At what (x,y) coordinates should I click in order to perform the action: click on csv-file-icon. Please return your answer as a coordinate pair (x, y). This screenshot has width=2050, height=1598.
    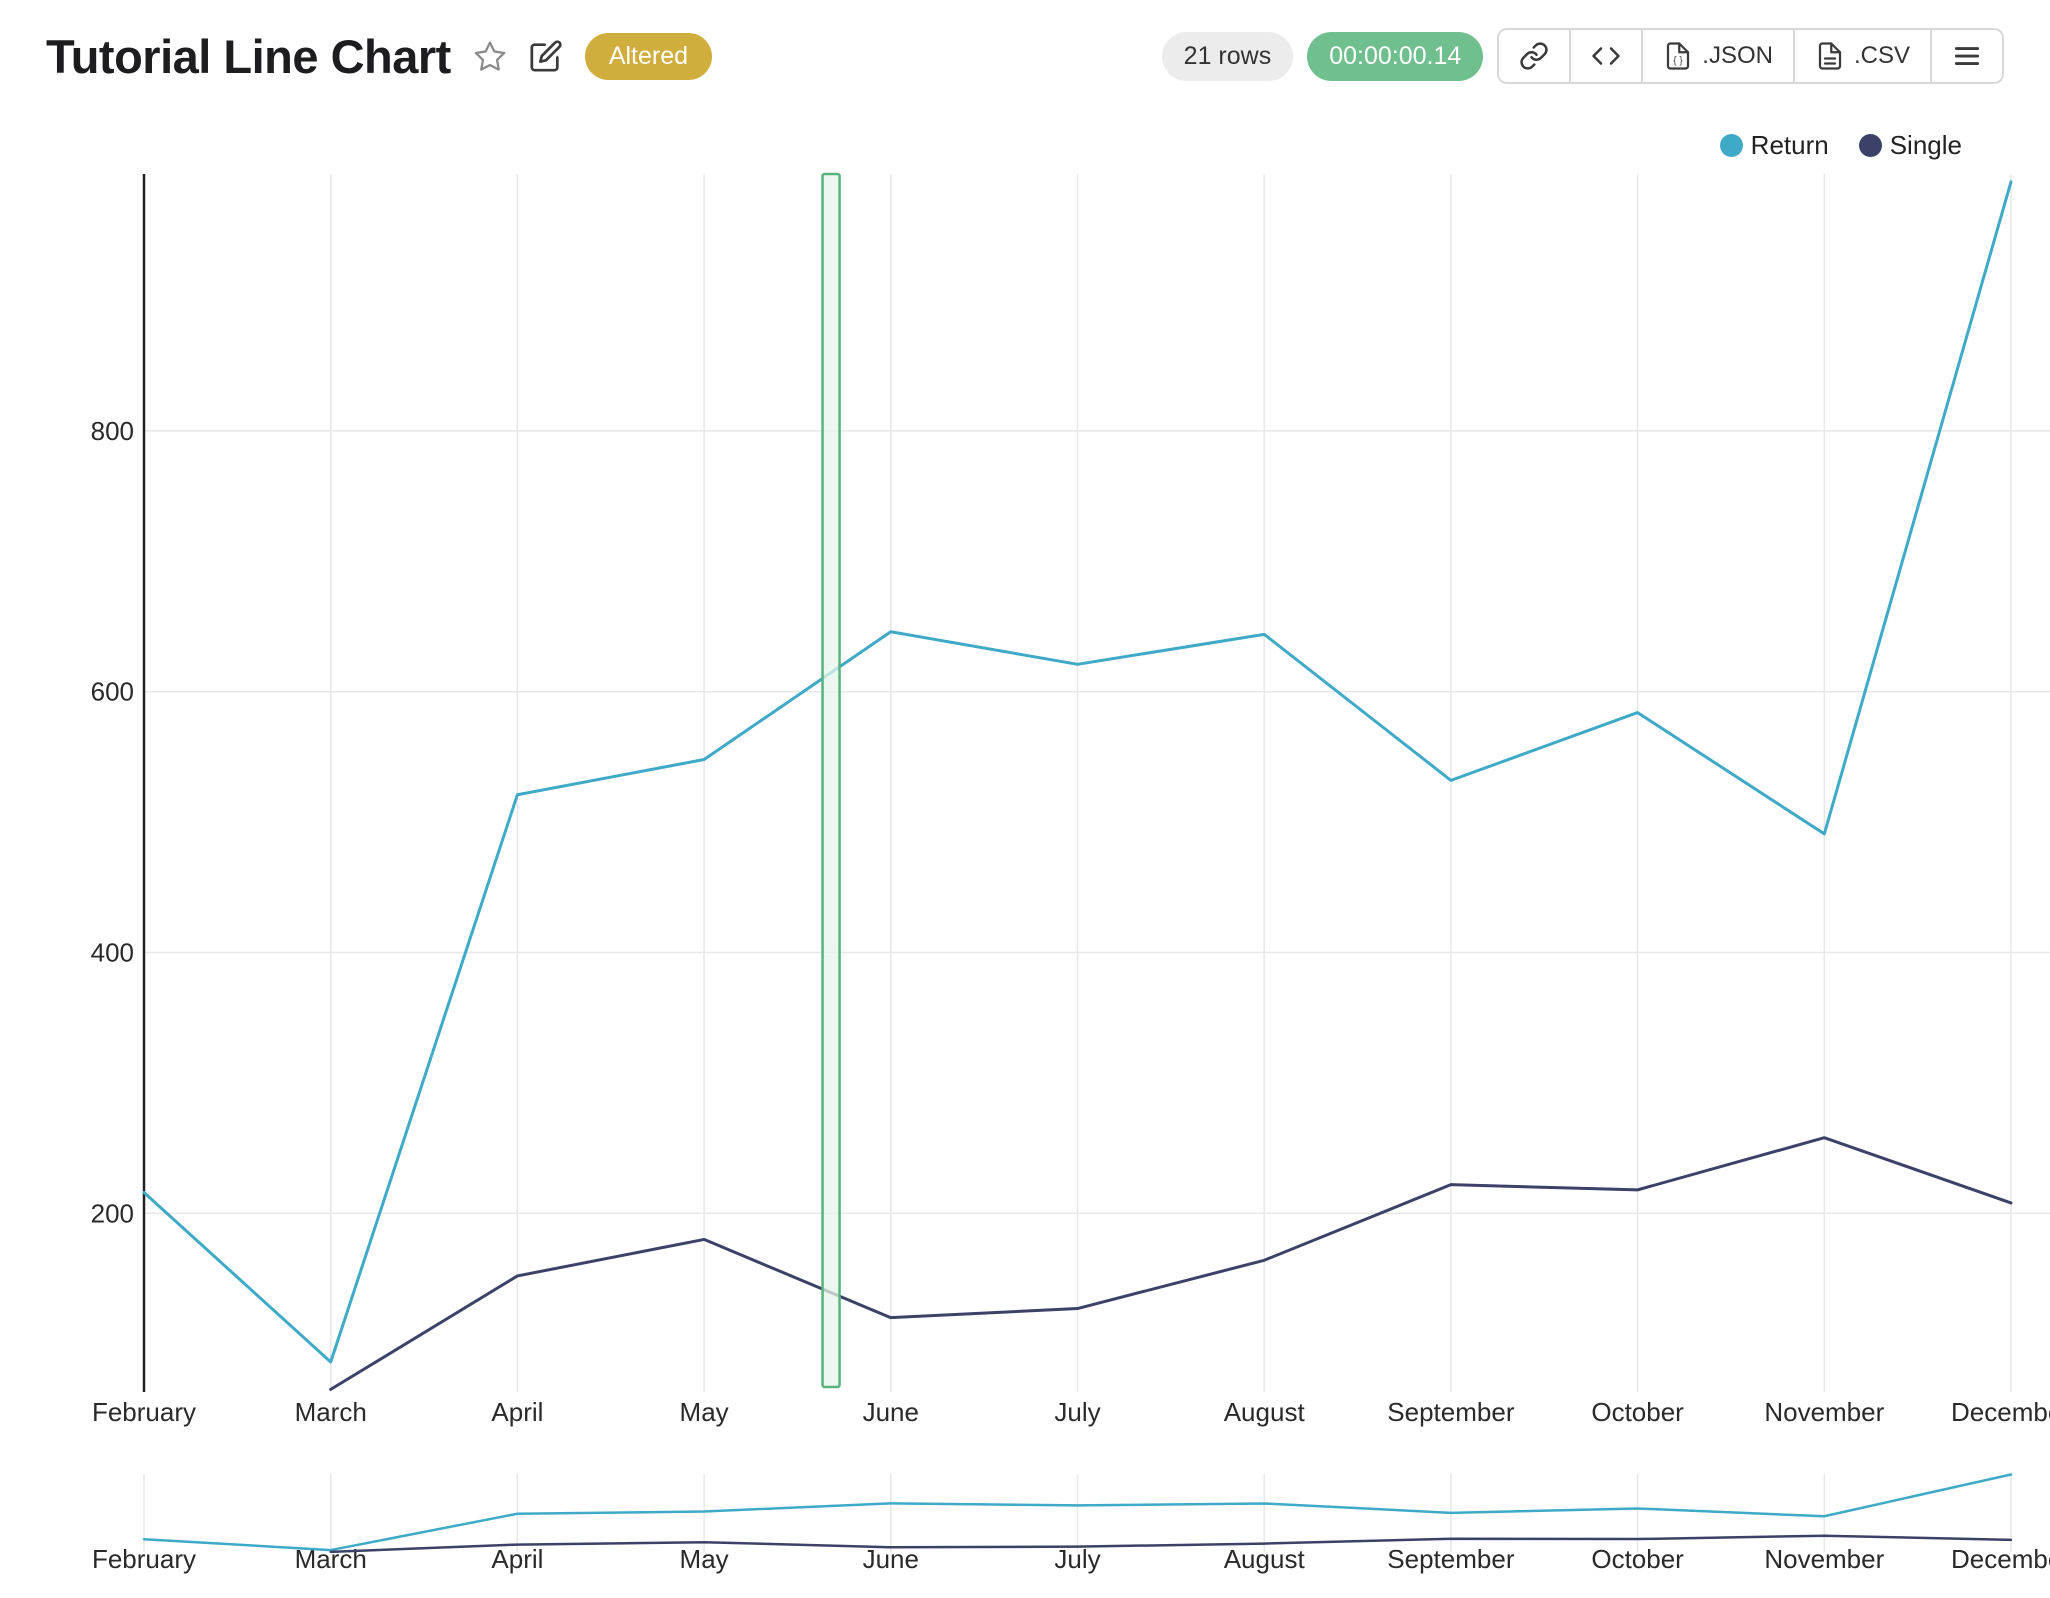
    Looking at the image, I should click on (1830, 56).